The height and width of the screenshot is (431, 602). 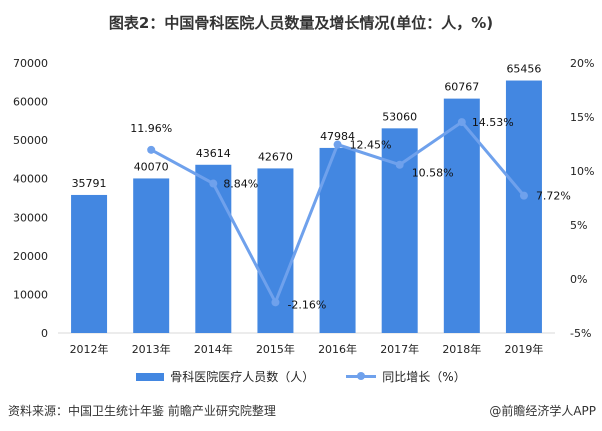 I want to click on x-axis-tick: 2018年, so click(x=461, y=349).